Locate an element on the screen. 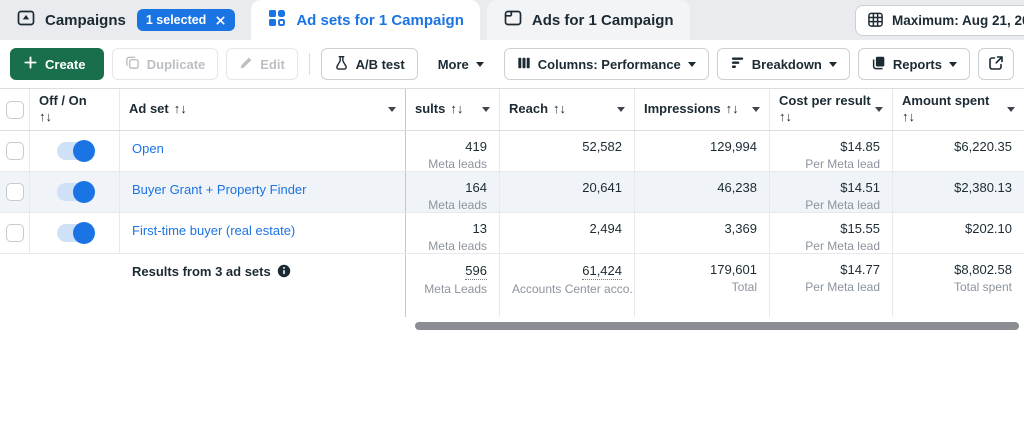 The height and width of the screenshot is (445, 1024). tab-ad-sets-label: Ad sets for 1 Campaign is located at coordinates (380, 20).